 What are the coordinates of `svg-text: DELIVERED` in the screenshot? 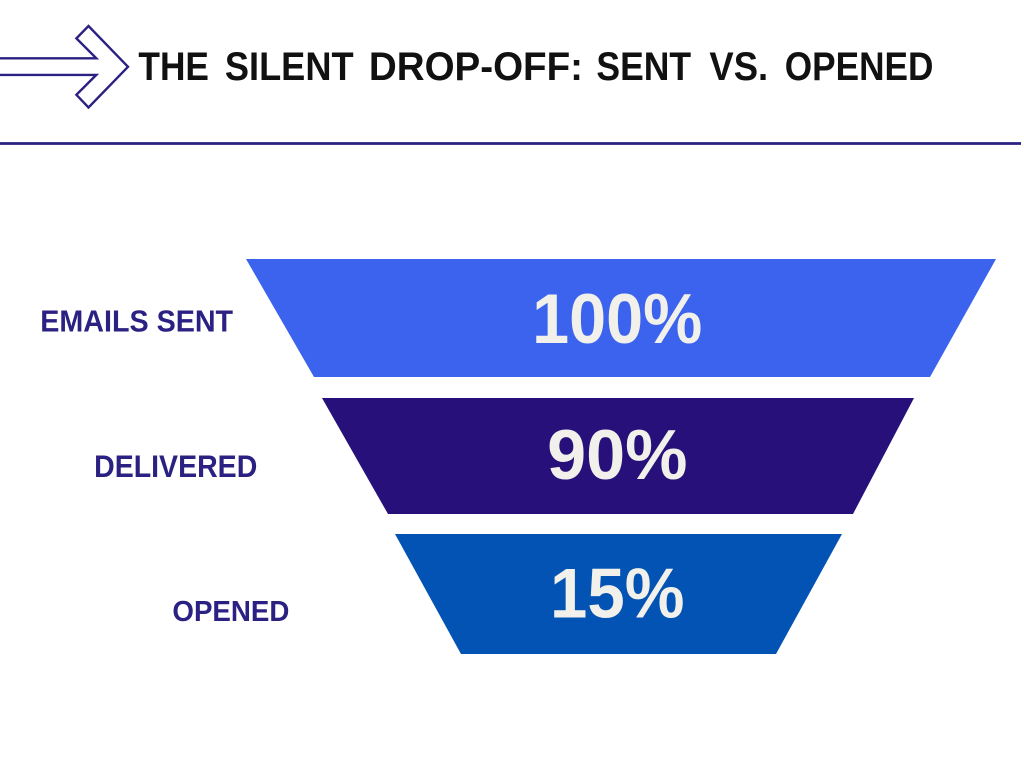 It's located at (175, 467).